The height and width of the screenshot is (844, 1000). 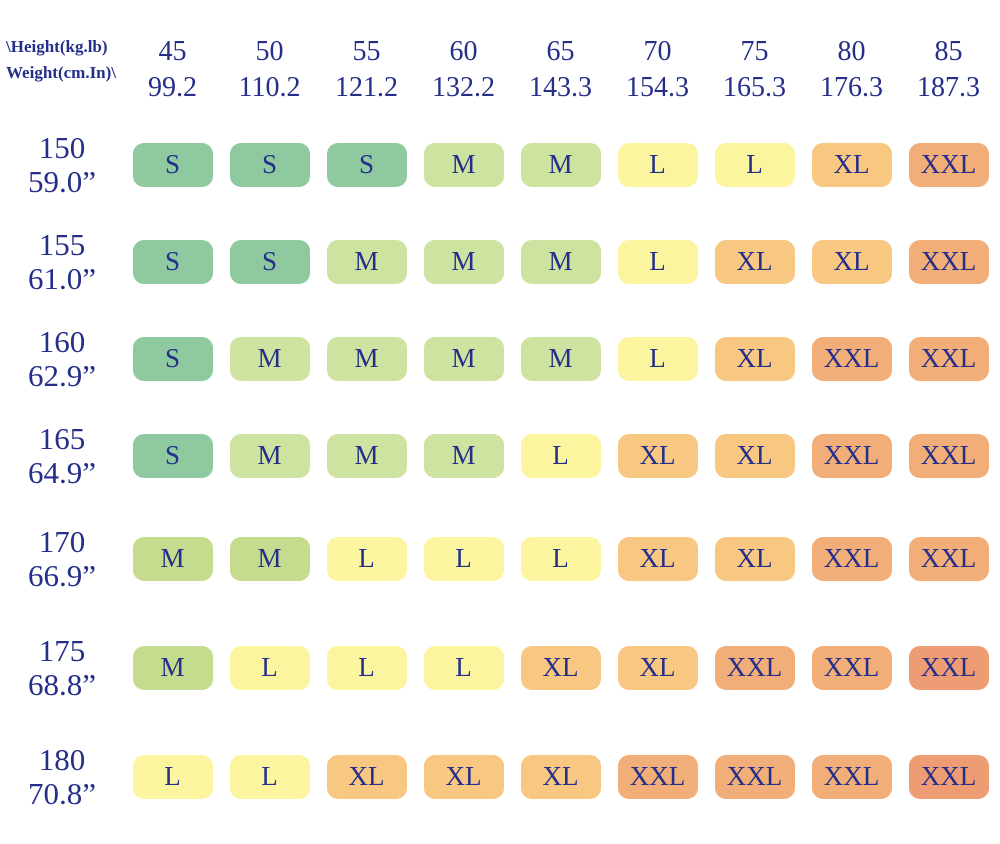 What do you see at coordinates (172, 88) in the screenshot?
I see `column-weight-lb: 99.2` at bounding box center [172, 88].